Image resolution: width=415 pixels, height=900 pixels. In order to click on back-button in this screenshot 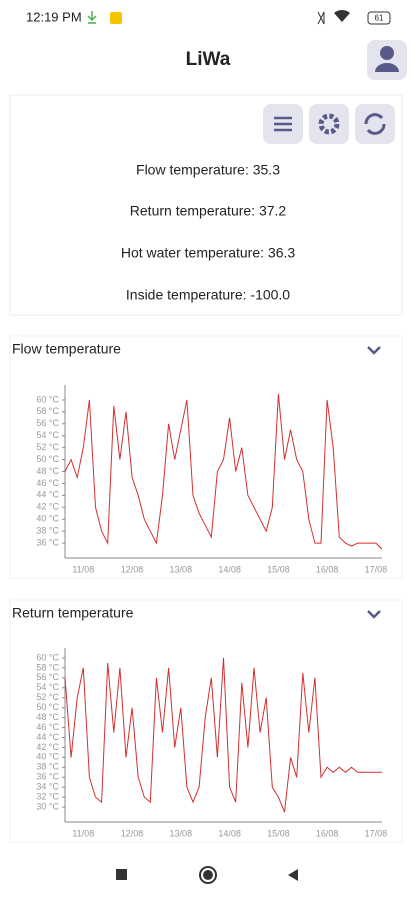, I will do `click(293, 875)`.